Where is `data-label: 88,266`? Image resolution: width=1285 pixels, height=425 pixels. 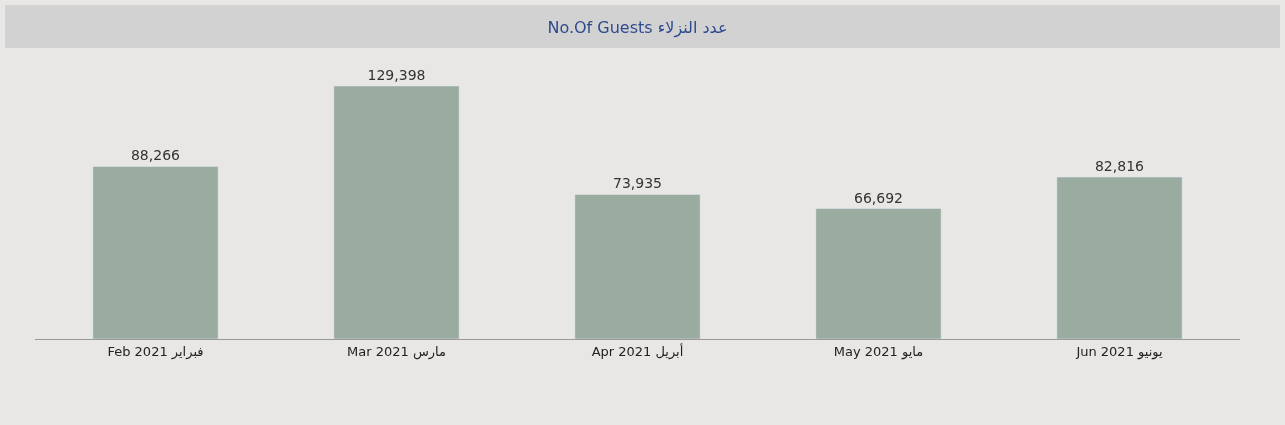 data-label: 88,266 is located at coordinates (155, 155).